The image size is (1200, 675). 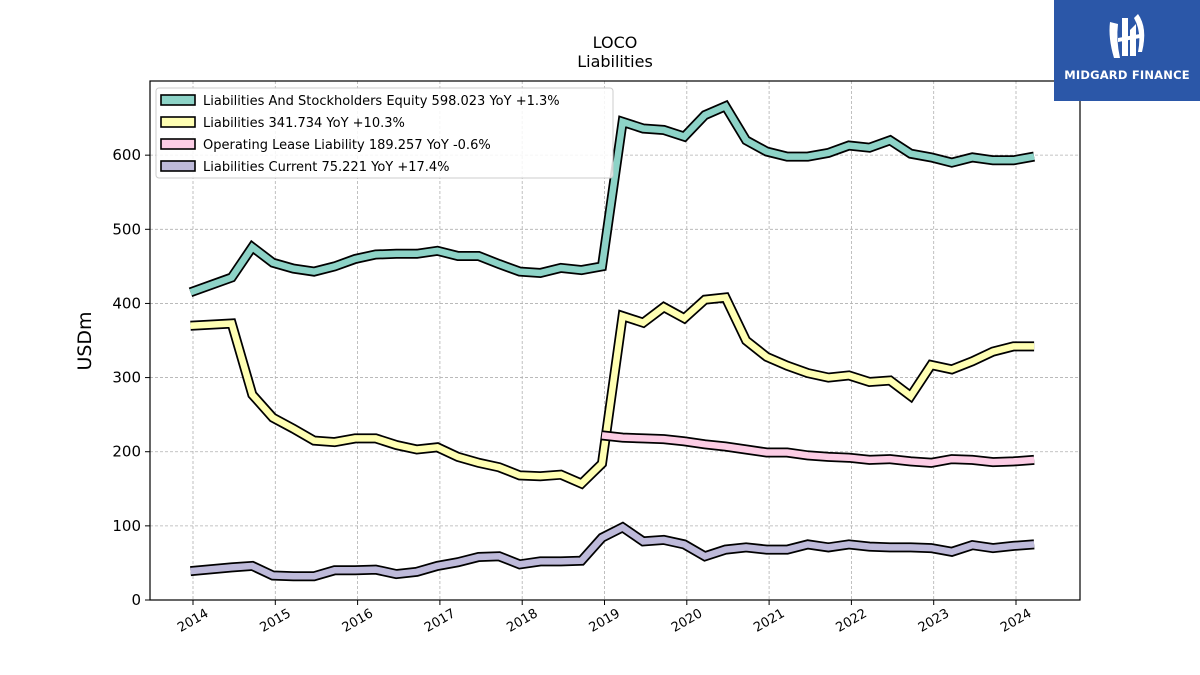 What do you see at coordinates (852, 621) in the screenshot?
I see `x-tick-label: 2022` at bounding box center [852, 621].